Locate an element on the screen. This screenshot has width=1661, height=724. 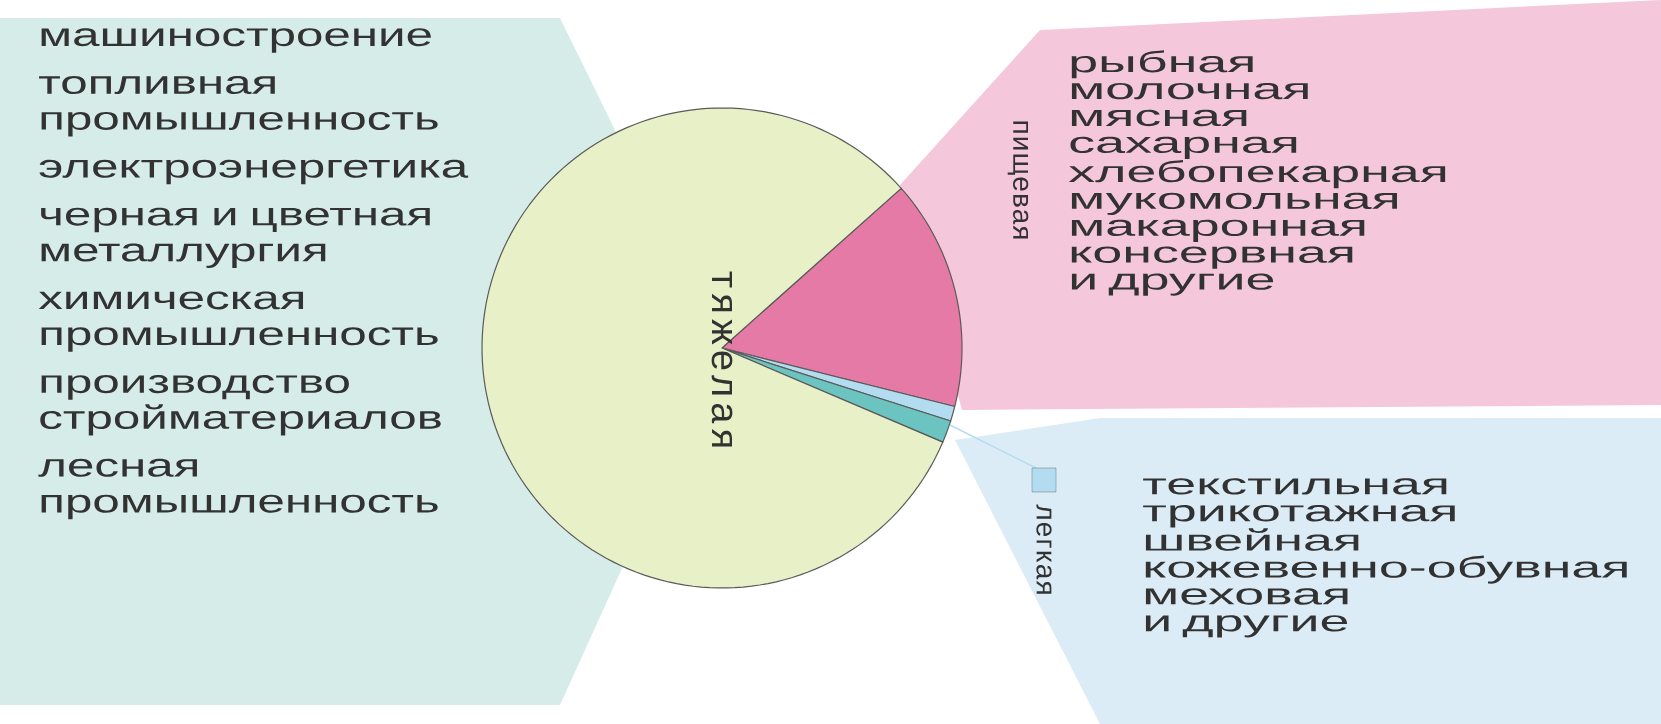
text: трикотажная is located at coordinates (1299, 516).